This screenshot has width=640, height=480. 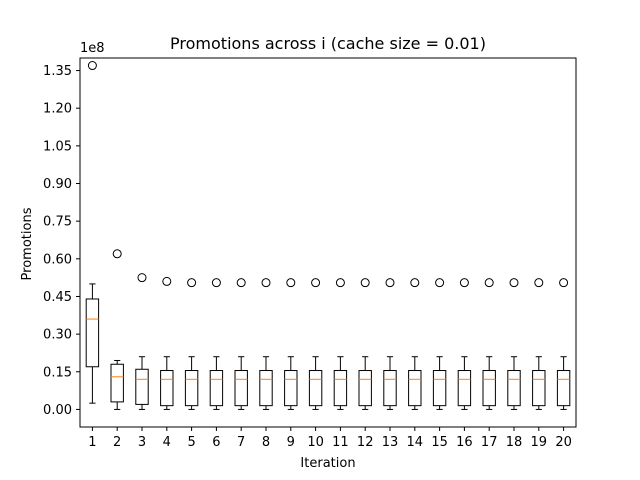 I want to click on x-tick-label: 2, so click(x=117, y=442).